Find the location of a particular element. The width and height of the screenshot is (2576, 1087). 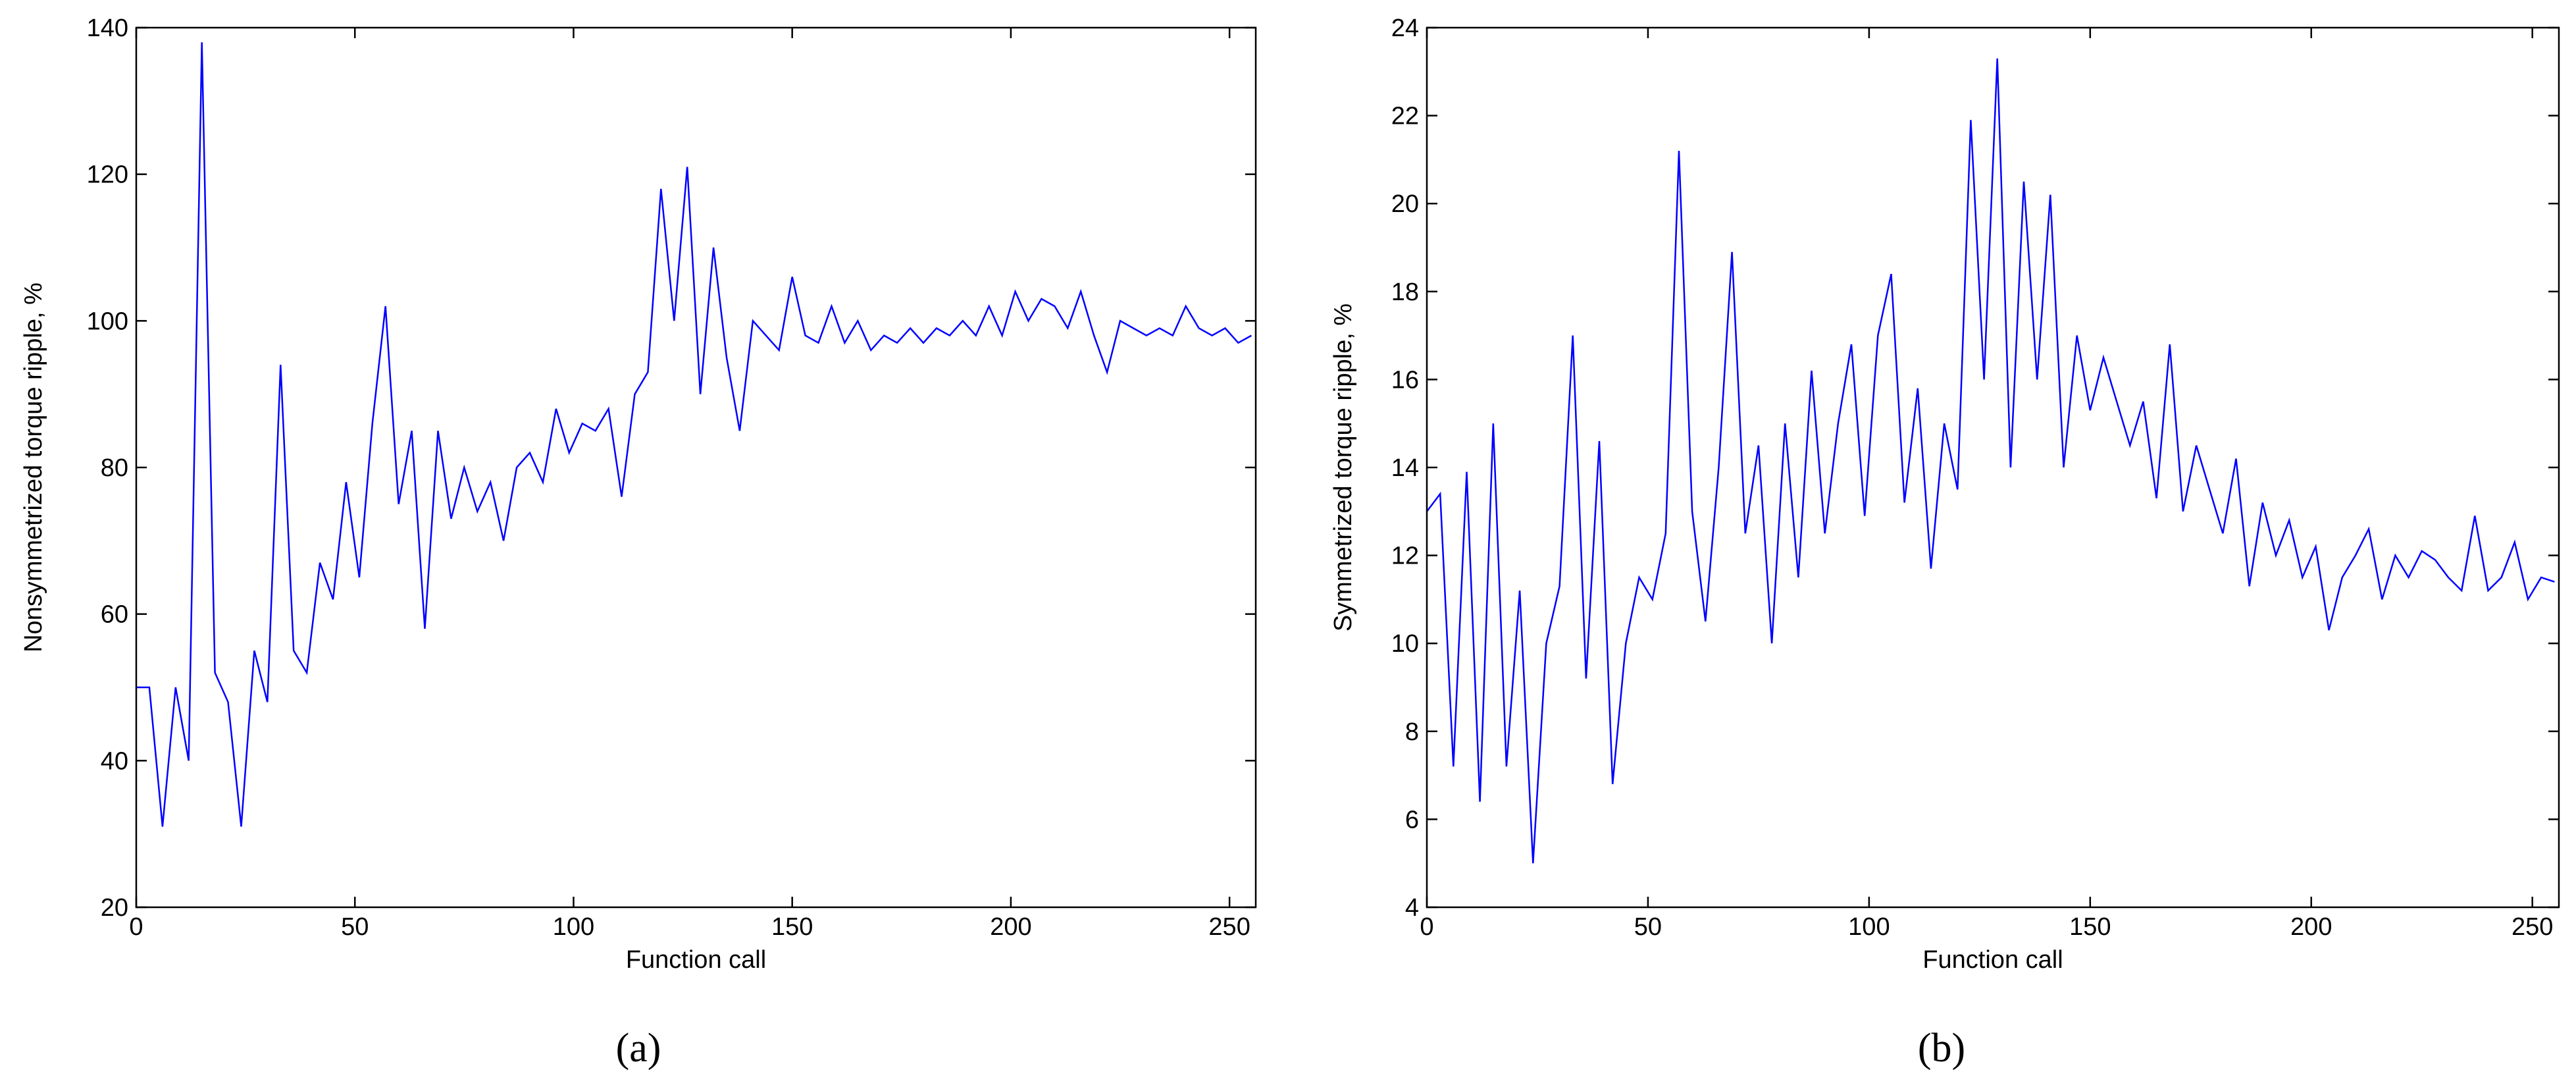

y-tick-label: 22 is located at coordinates (1405, 116).